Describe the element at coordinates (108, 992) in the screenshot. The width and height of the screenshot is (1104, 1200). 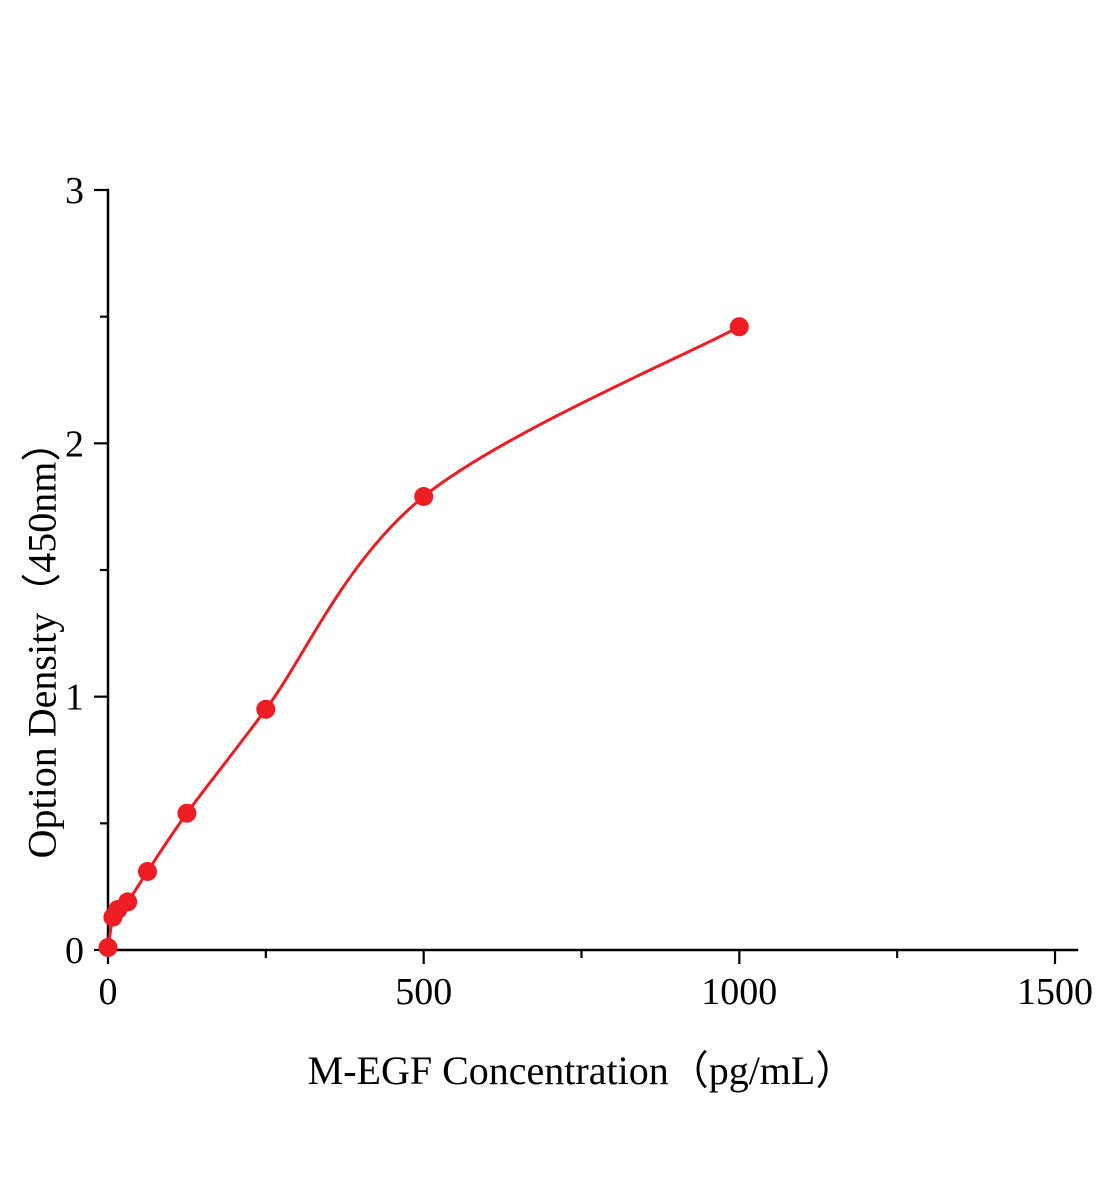
I see `x-tick-label: 0` at that location.